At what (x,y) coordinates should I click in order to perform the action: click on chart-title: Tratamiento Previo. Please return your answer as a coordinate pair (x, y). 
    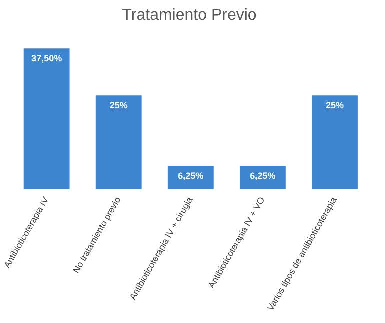
    Looking at the image, I should click on (189, 15).